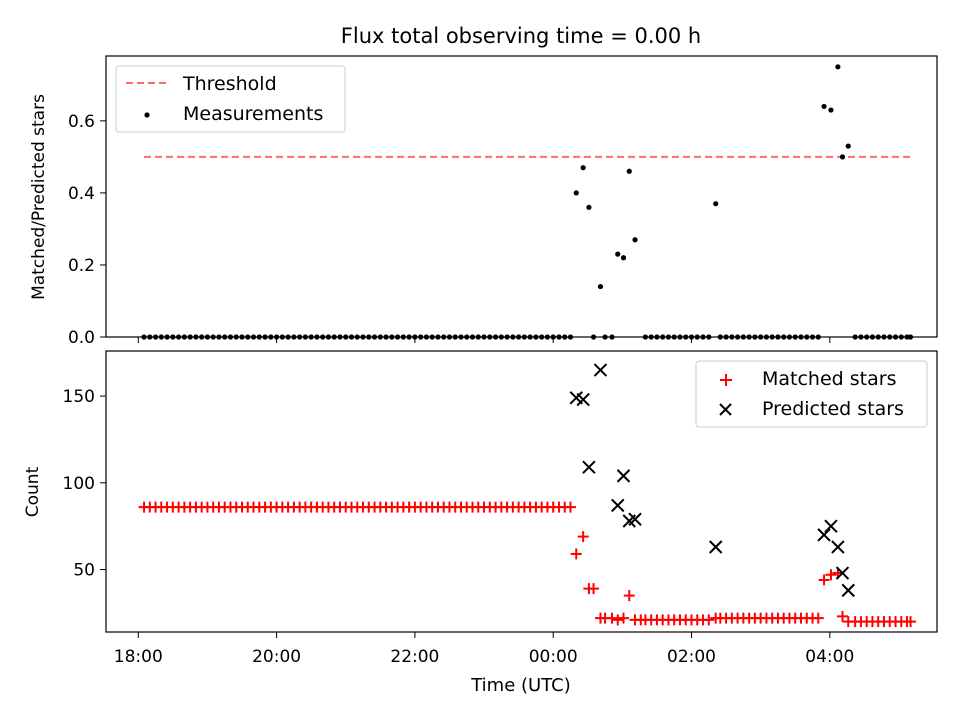 The width and height of the screenshot is (960, 720). Describe the element at coordinates (79, 484) in the screenshot. I see `bottom-y-tick-label: 100` at that location.